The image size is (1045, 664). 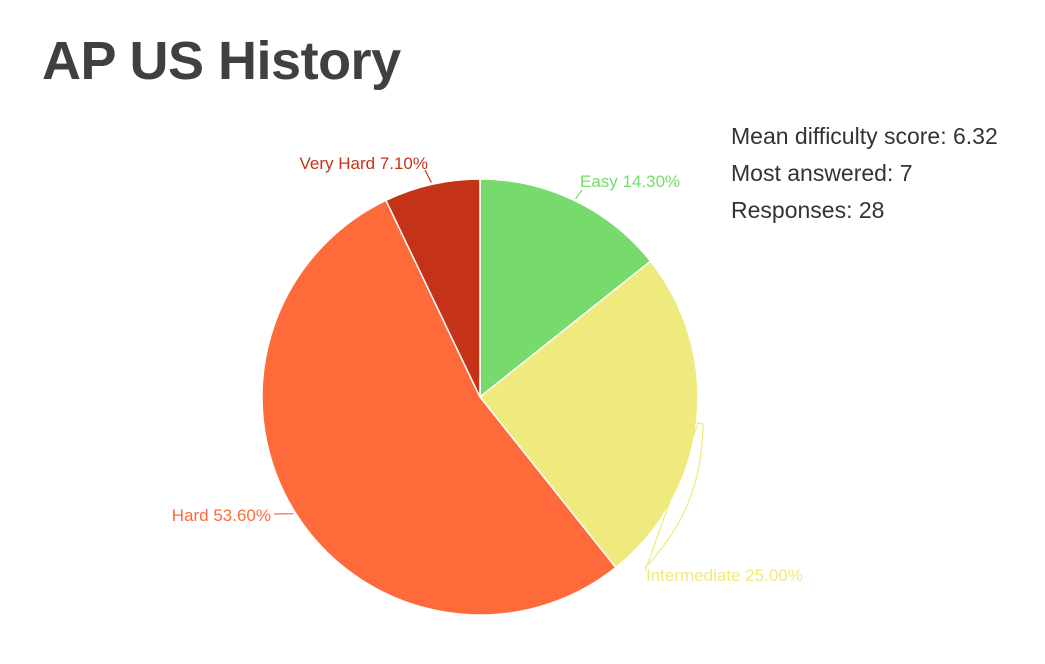 What do you see at coordinates (822, 173) in the screenshot?
I see `most-answered: Most answered: 7` at bounding box center [822, 173].